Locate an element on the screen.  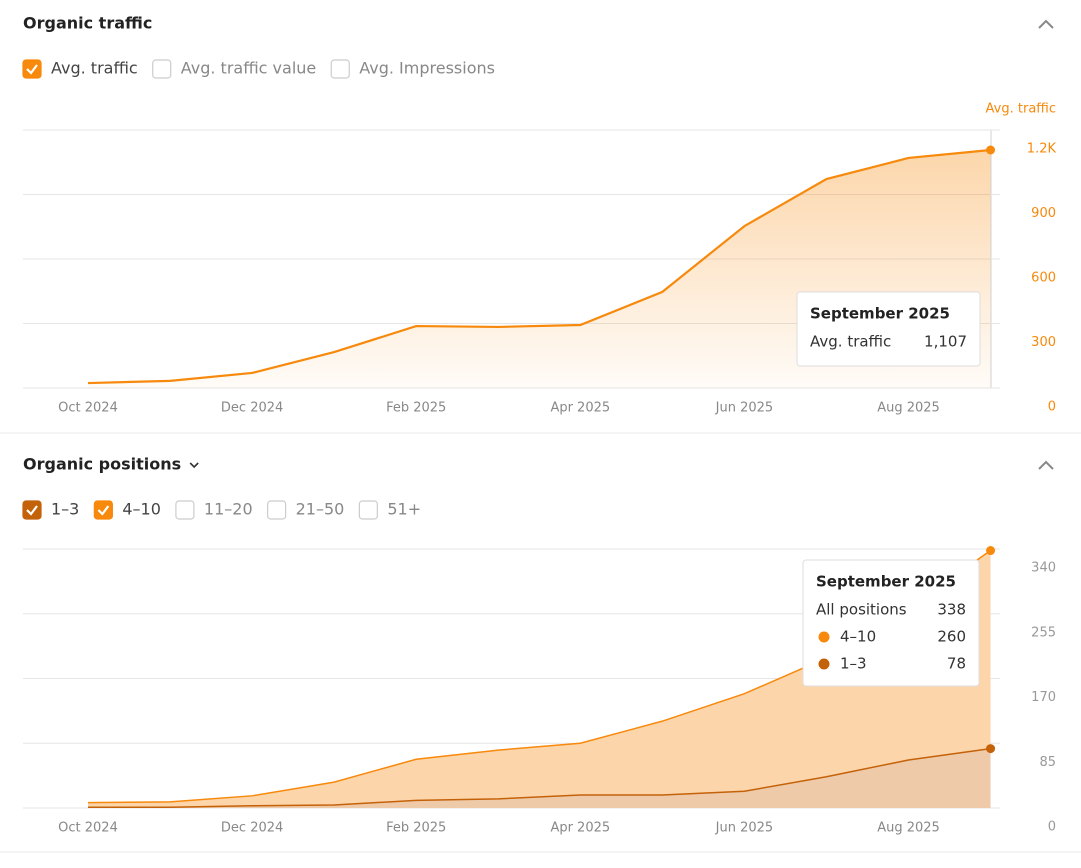
tooltip-value: 78 is located at coordinates (956, 664).